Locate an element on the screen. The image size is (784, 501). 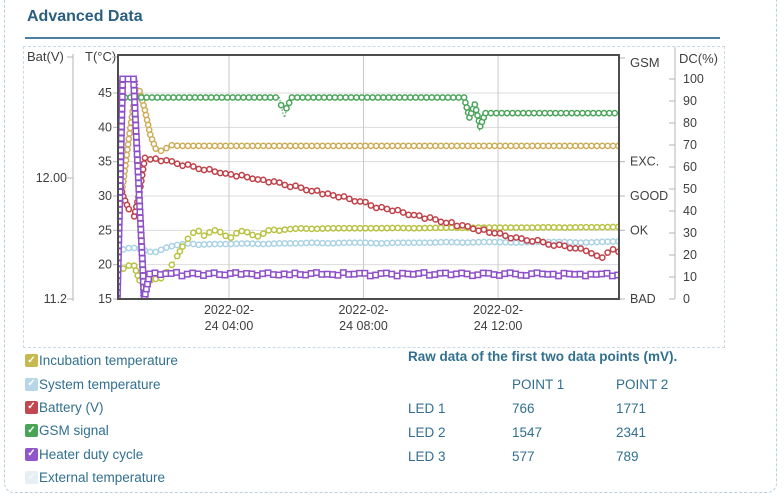
svg-text: BAD is located at coordinates (643, 299).